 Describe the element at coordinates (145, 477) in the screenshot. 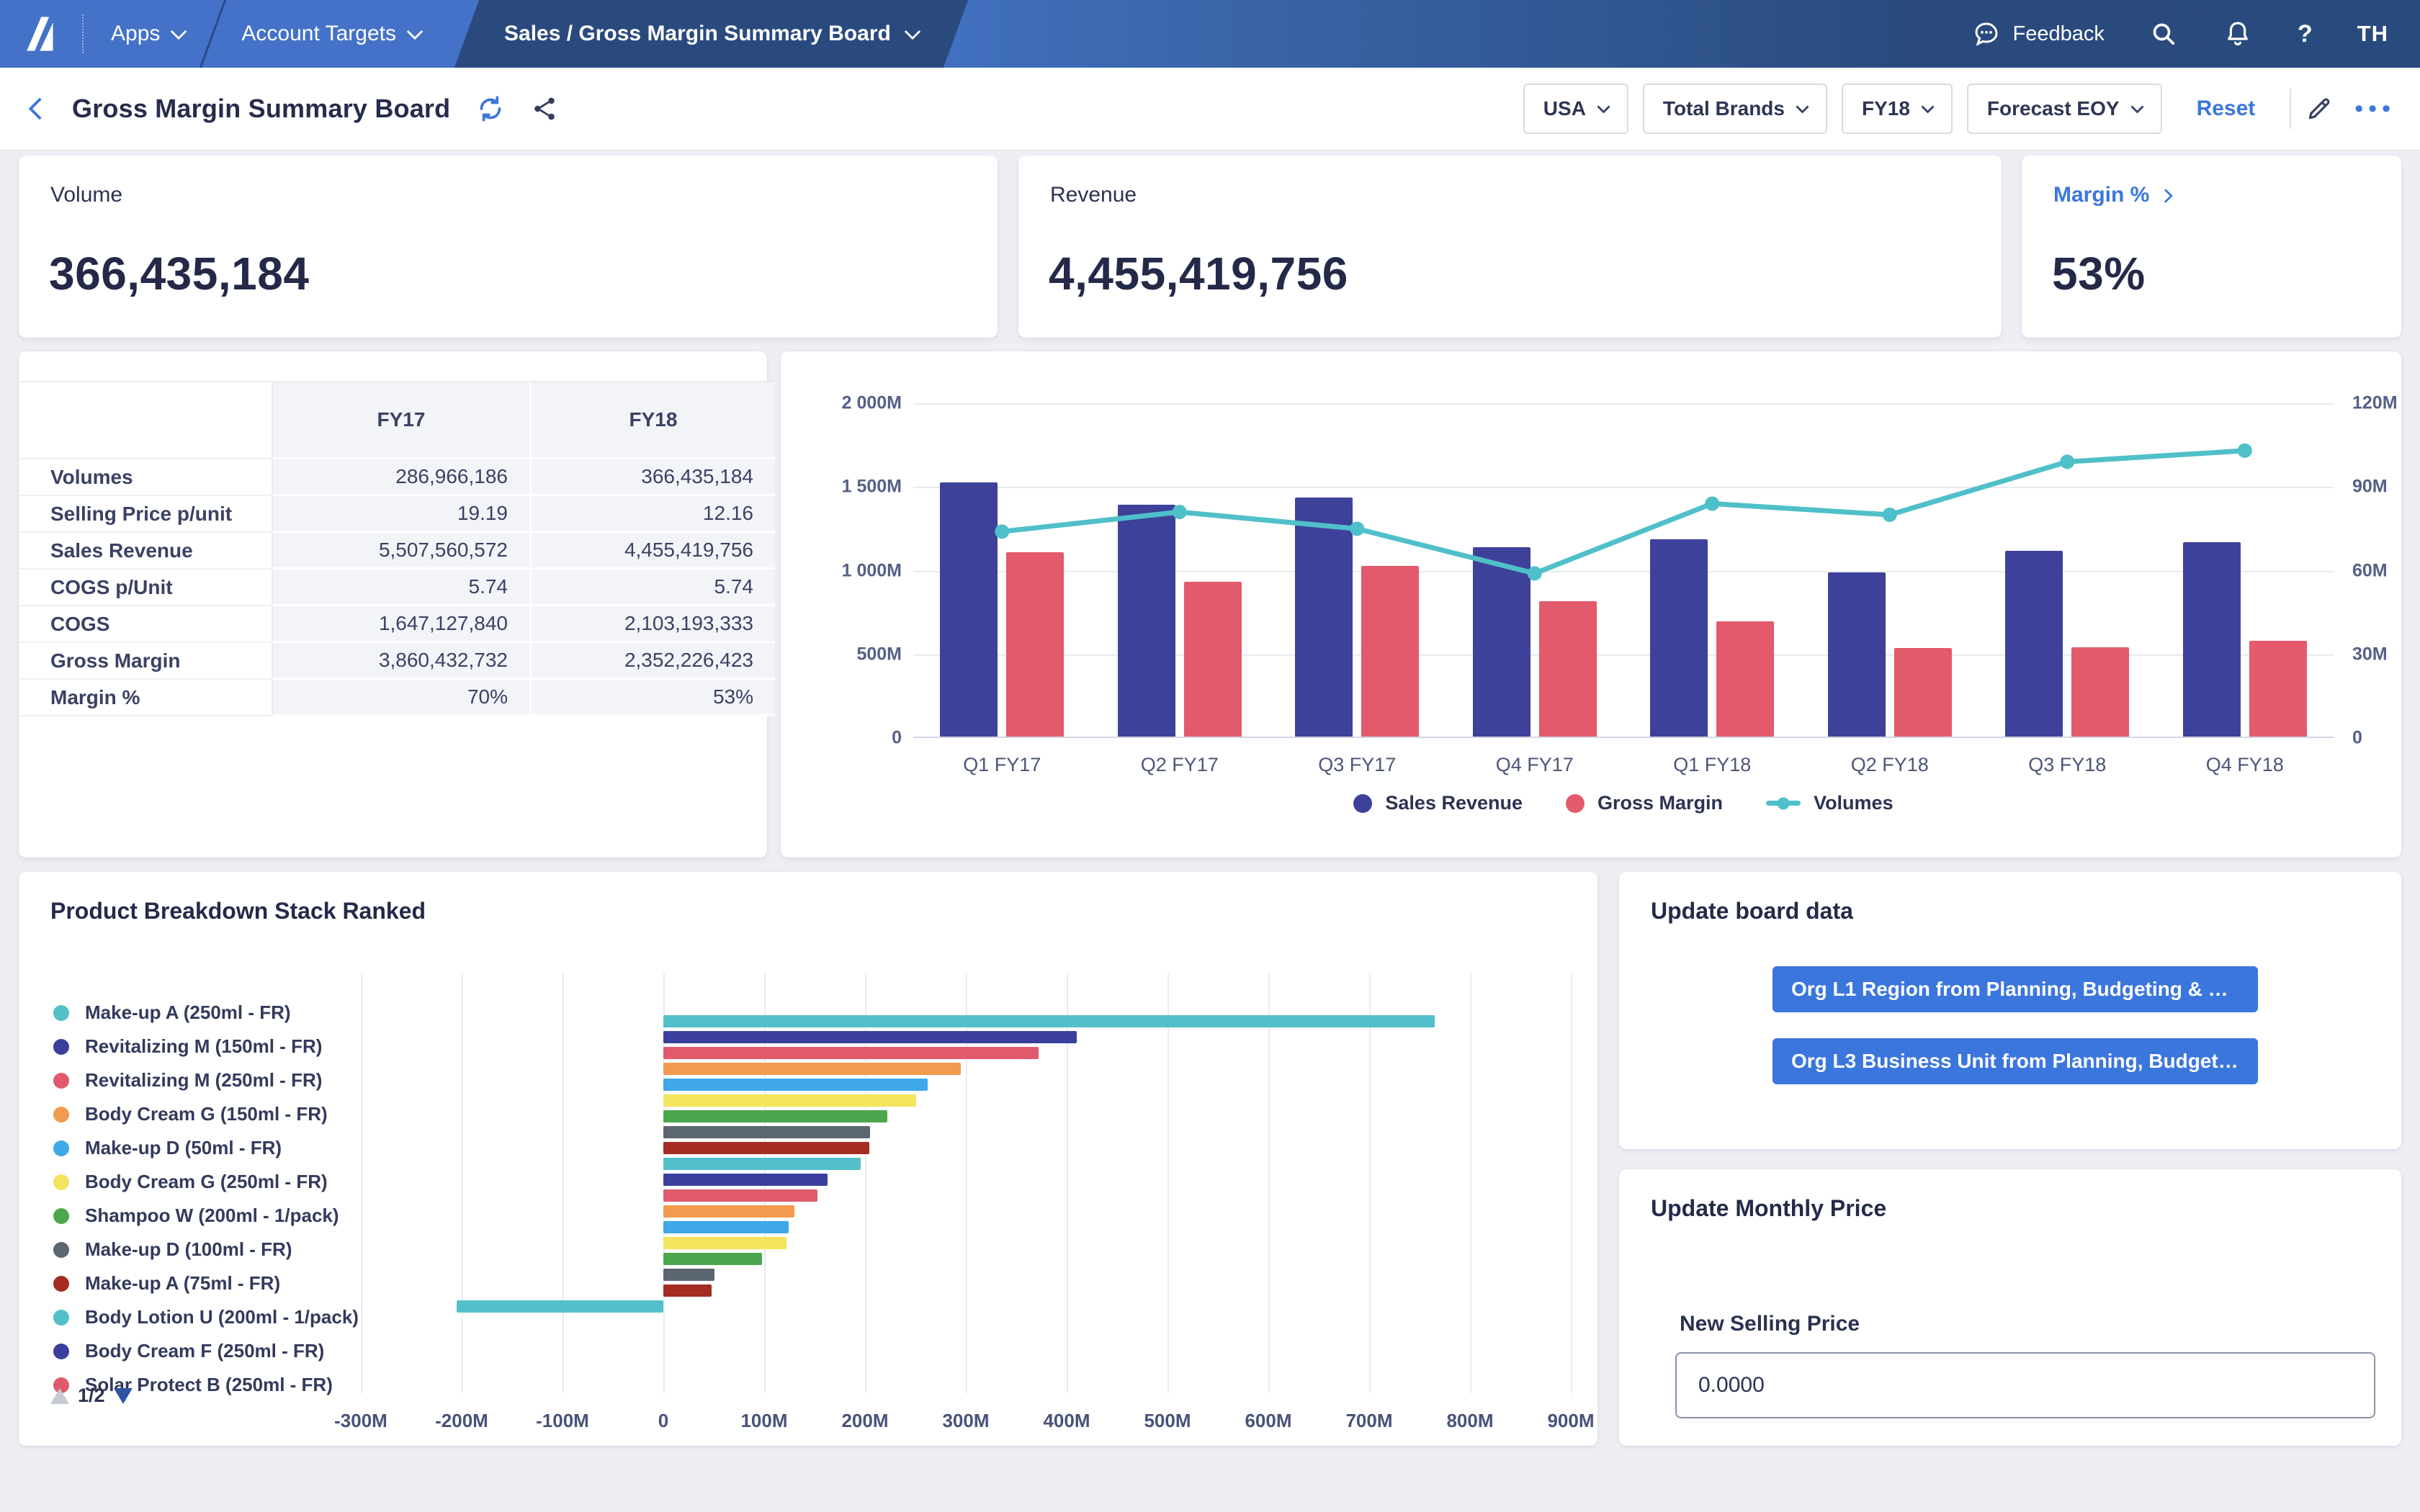

I see `row-label-cell: Volumes` at that location.